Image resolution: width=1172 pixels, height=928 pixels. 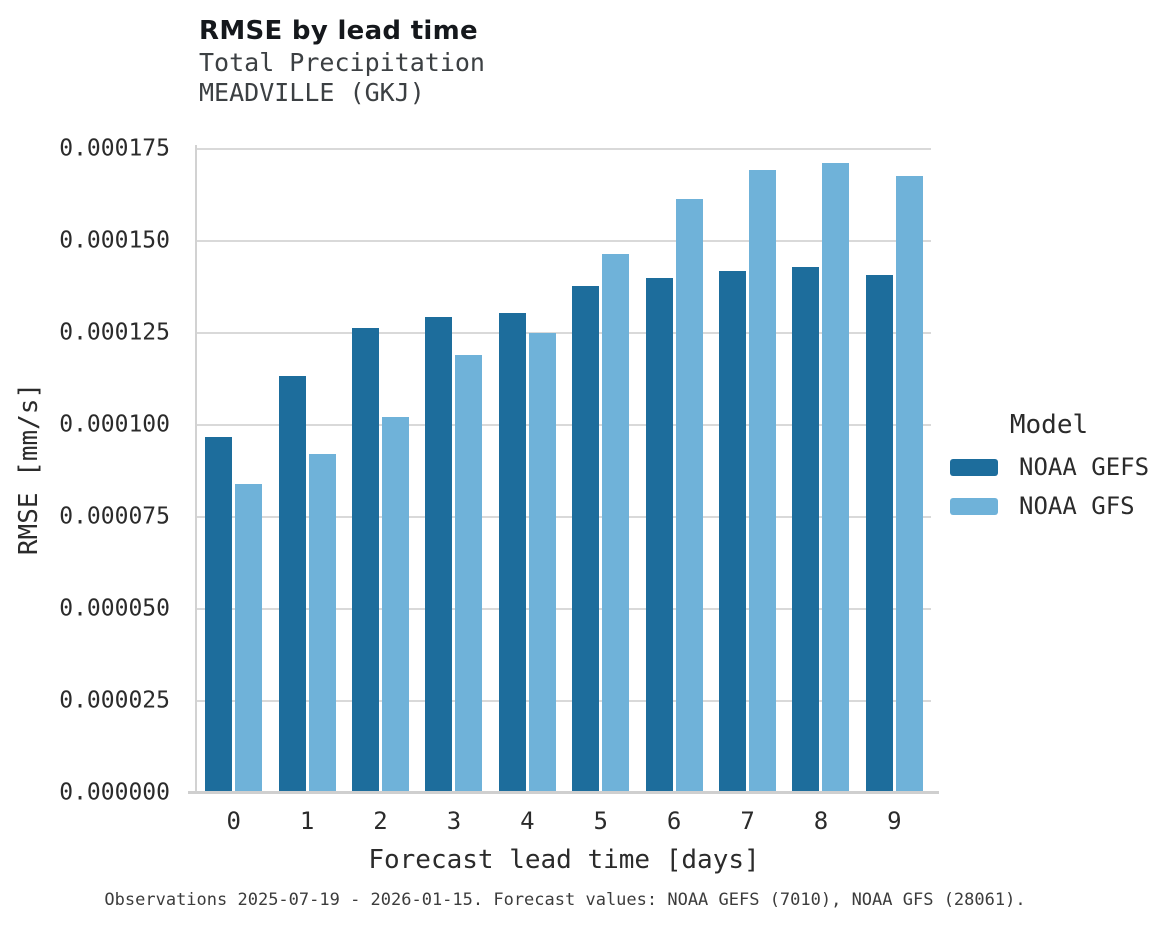 What do you see at coordinates (380, 821) in the screenshot?
I see `x-tick-label: 2` at bounding box center [380, 821].